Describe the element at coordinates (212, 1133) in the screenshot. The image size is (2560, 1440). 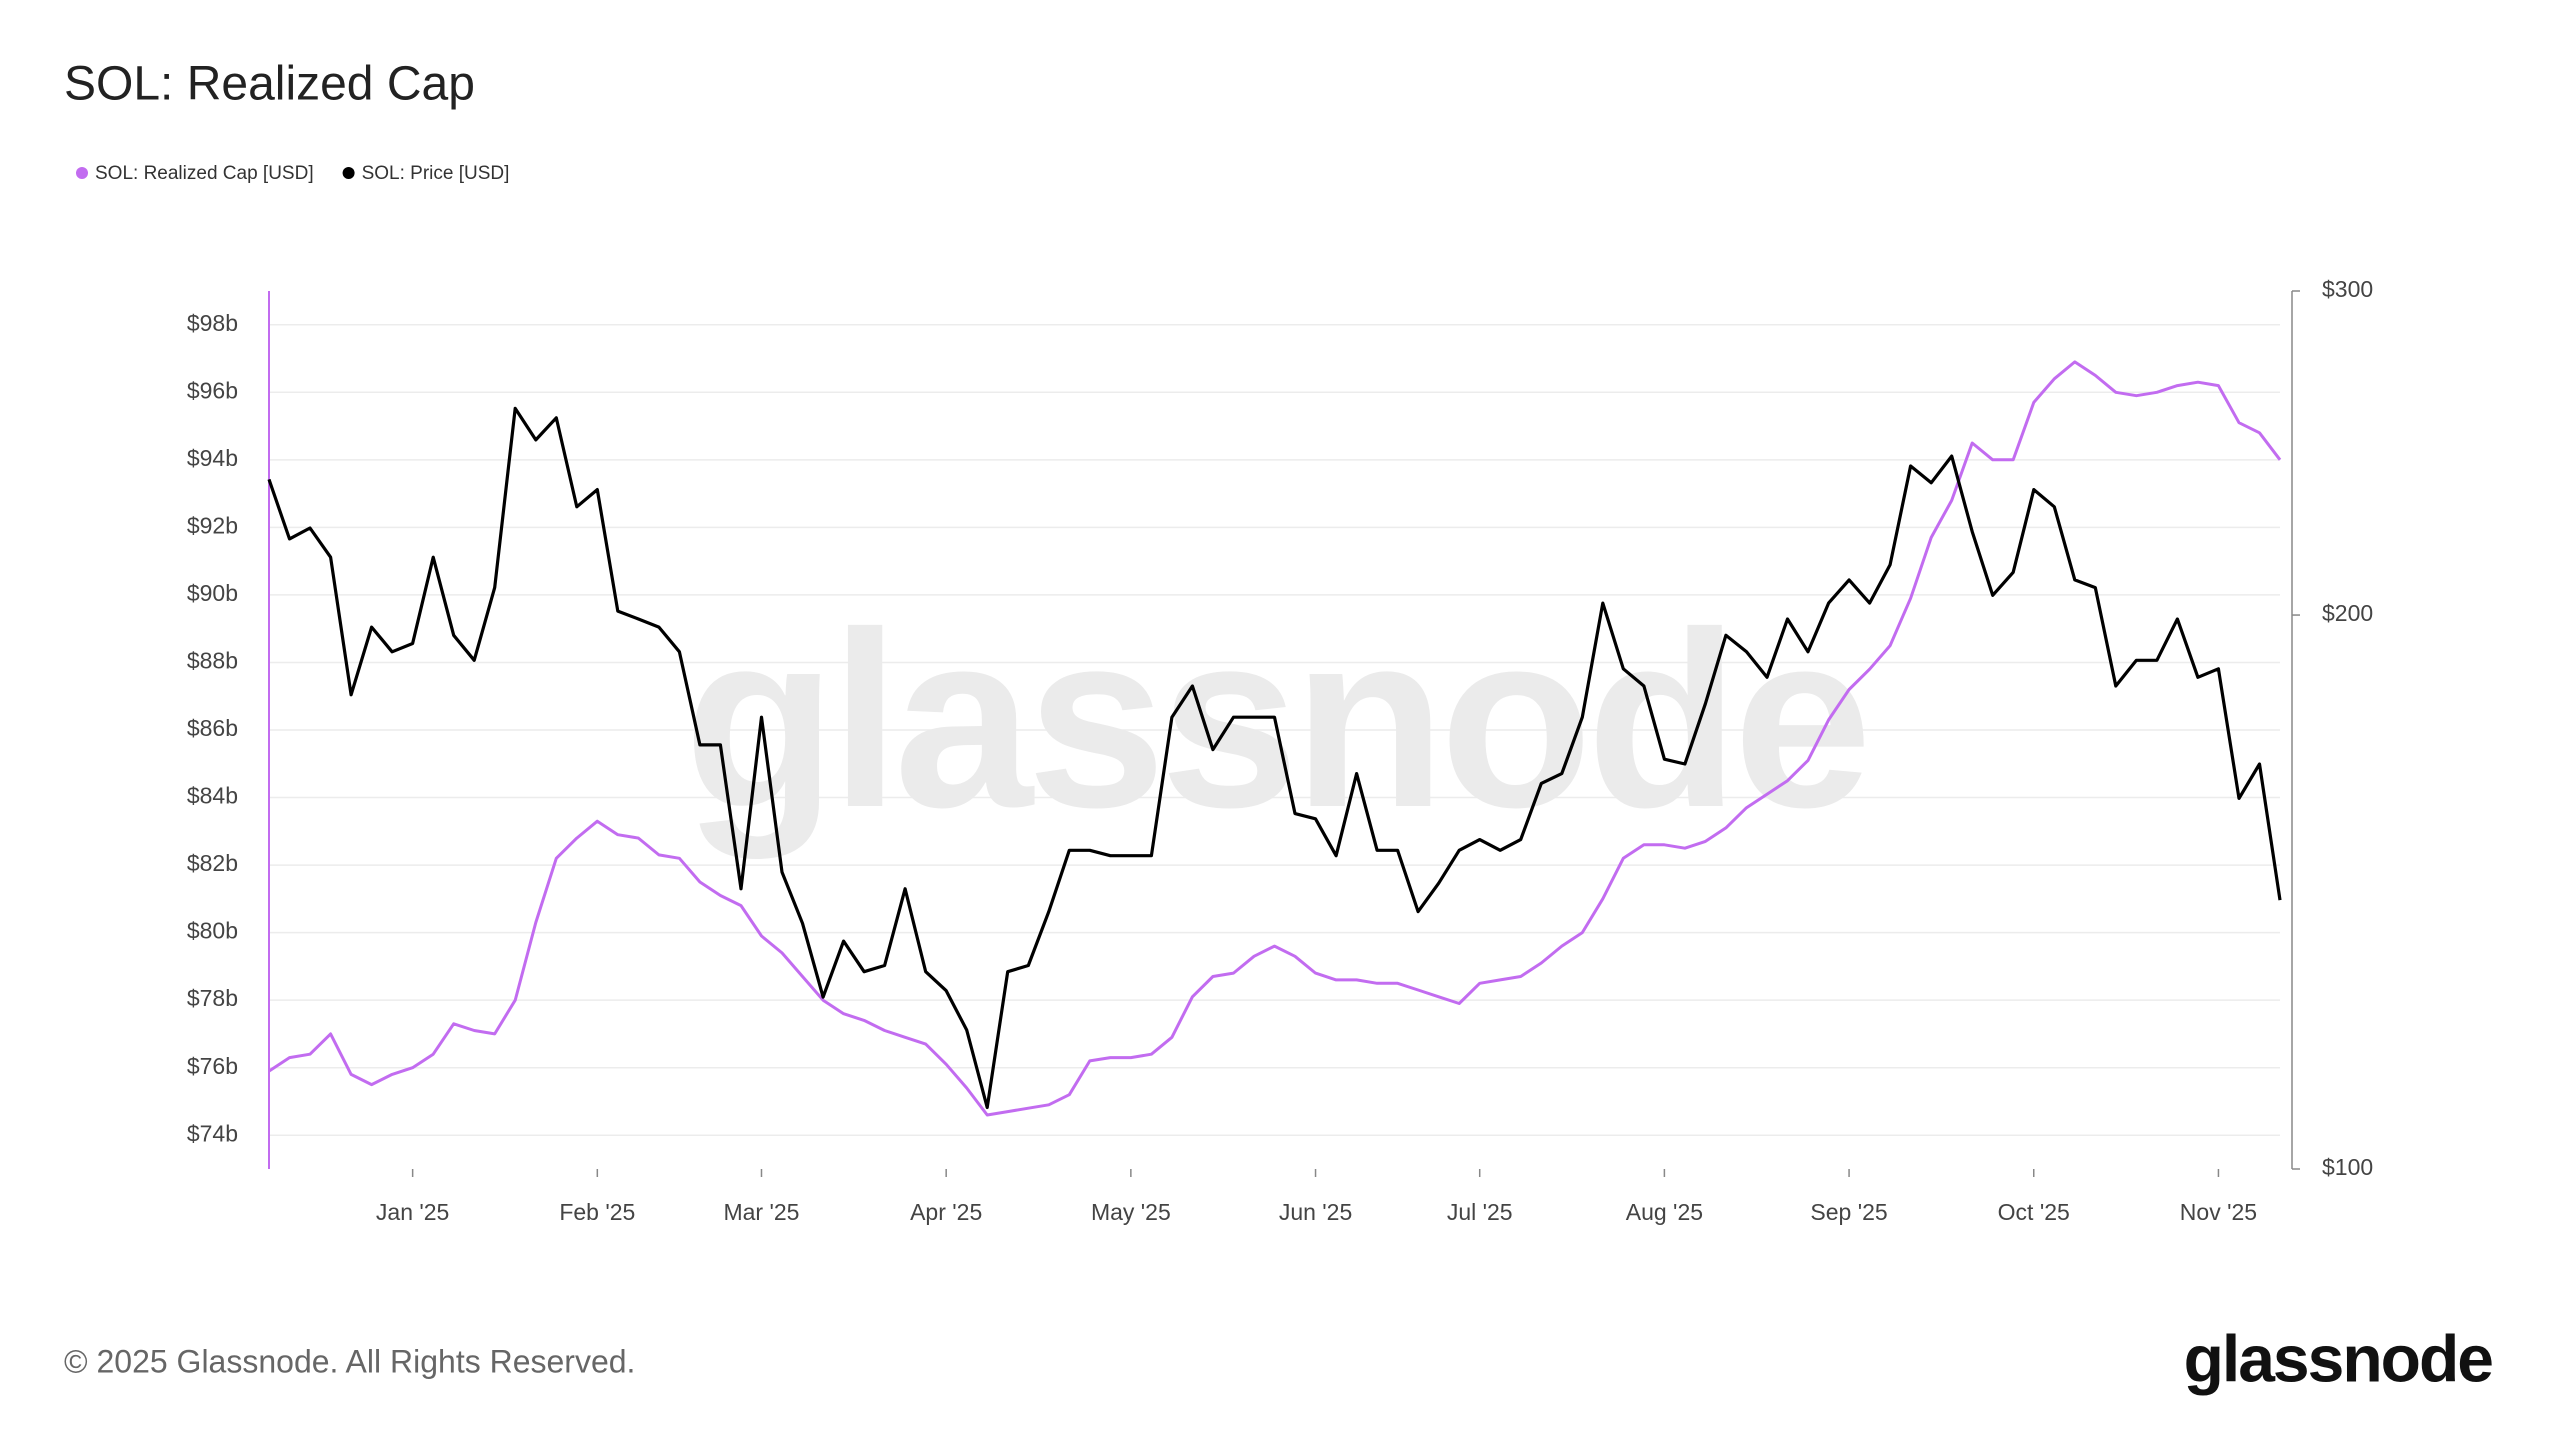
I see `y-tick-label: $74b` at that location.